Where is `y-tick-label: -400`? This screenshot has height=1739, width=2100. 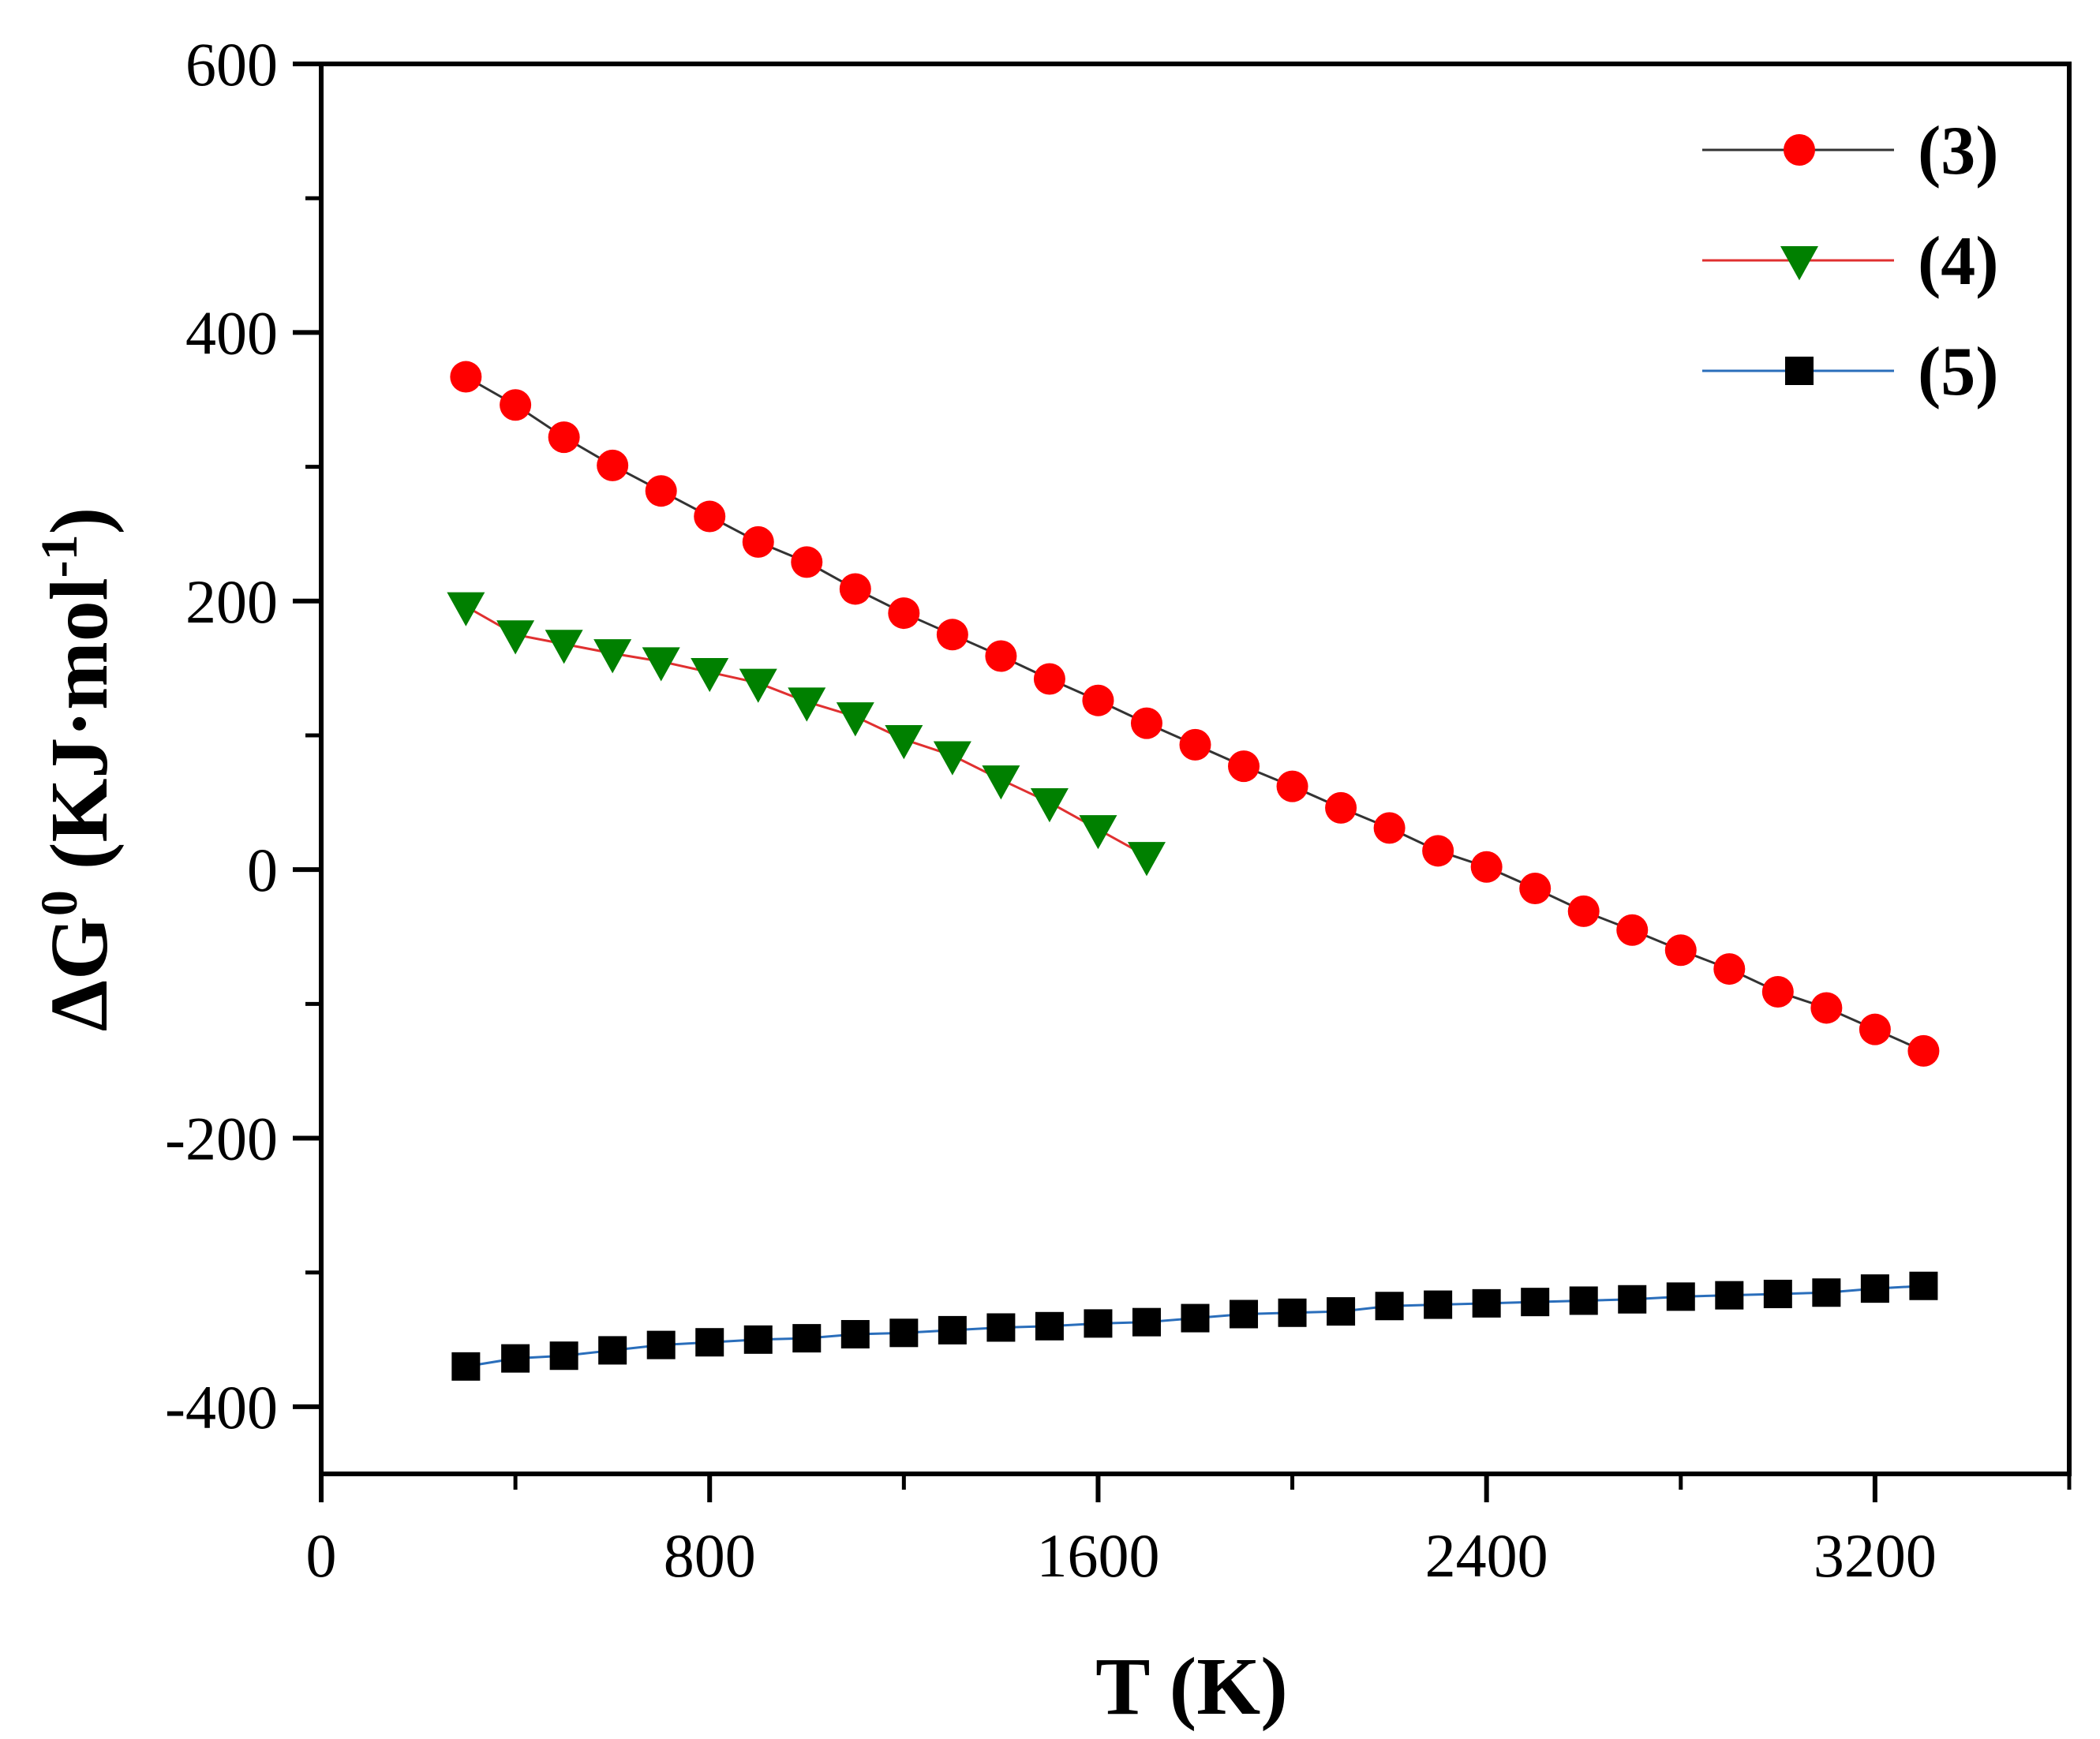 y-tick-label: -400 is located at coordinates (221, 1407).